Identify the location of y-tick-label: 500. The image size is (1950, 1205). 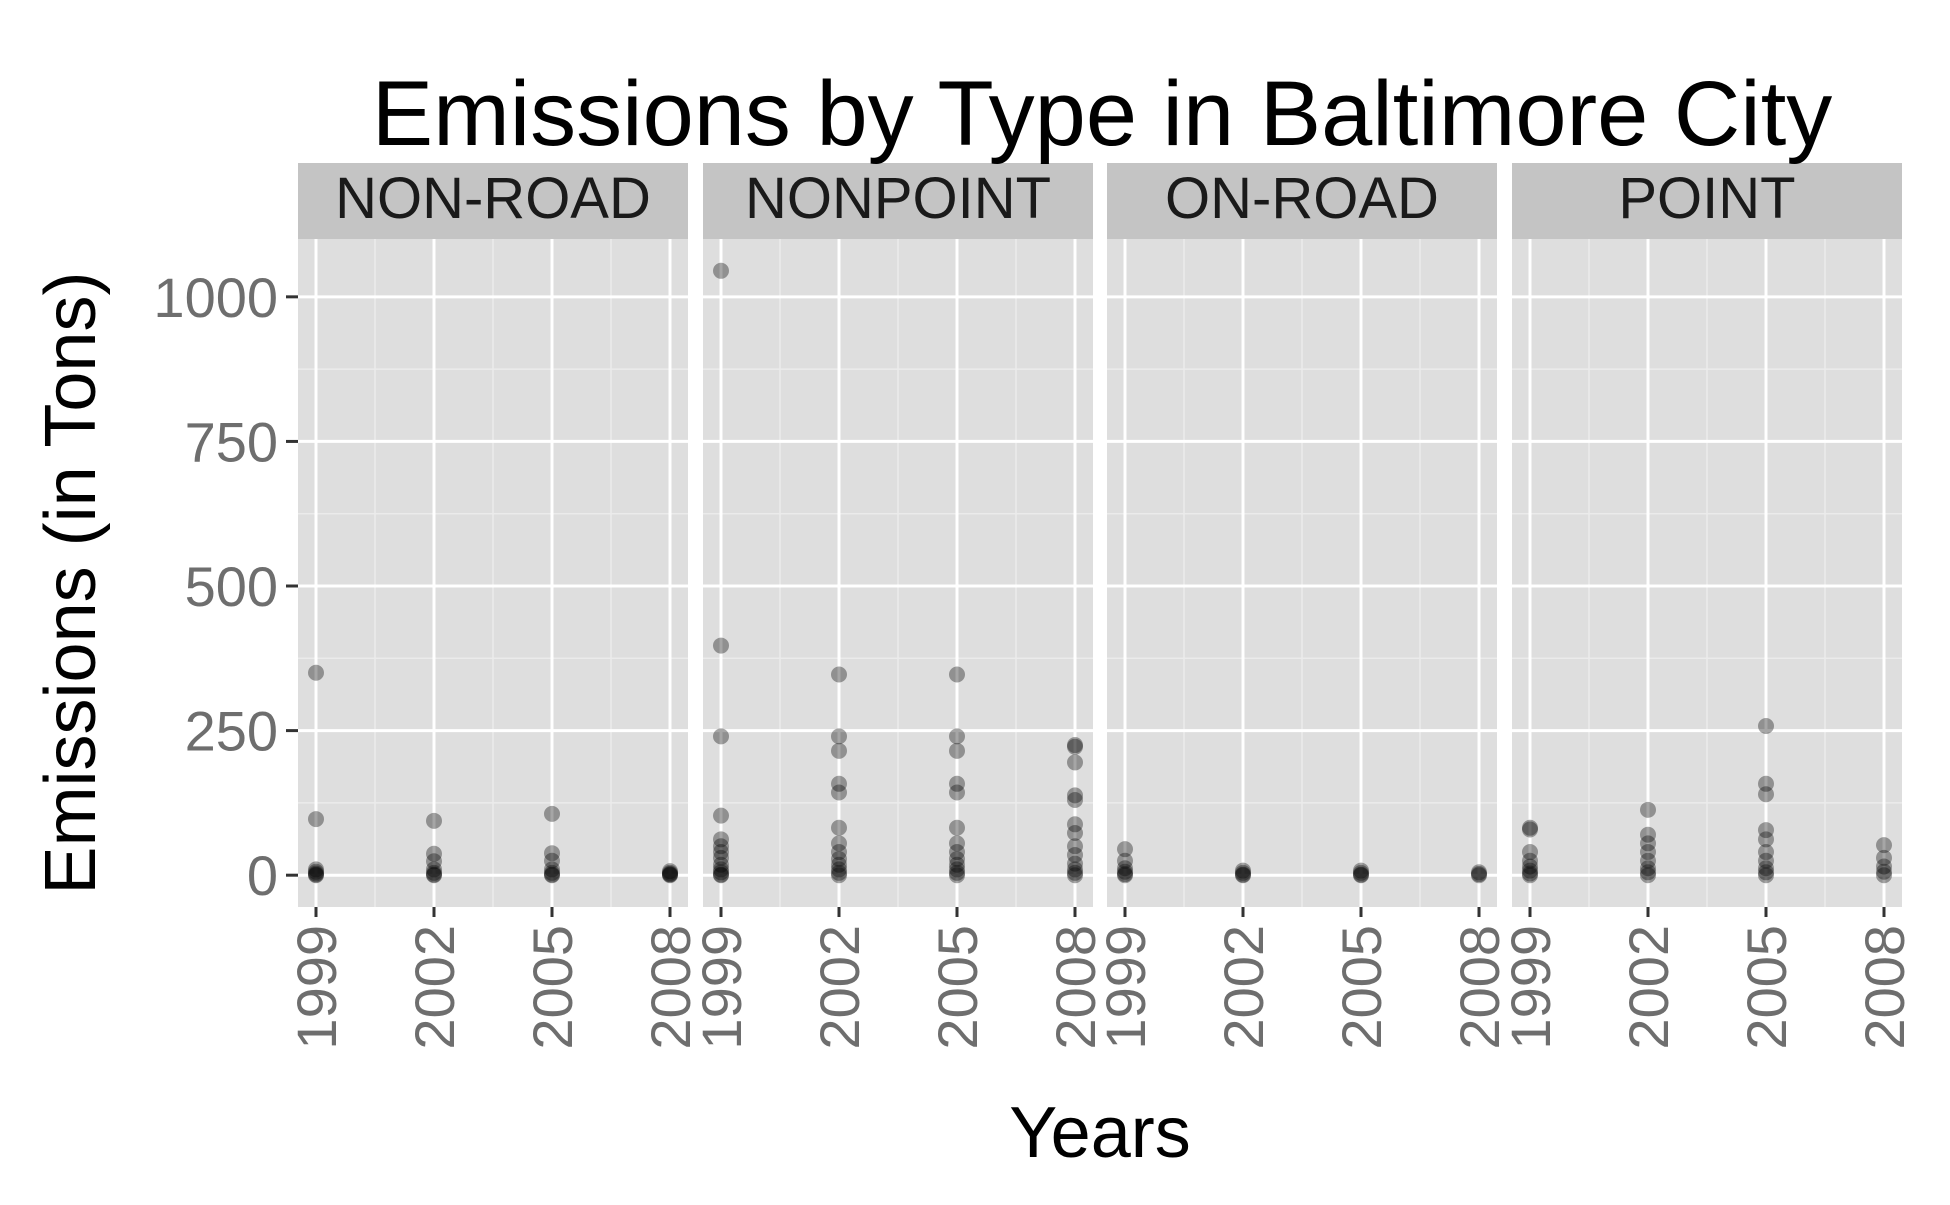
(231, 586).